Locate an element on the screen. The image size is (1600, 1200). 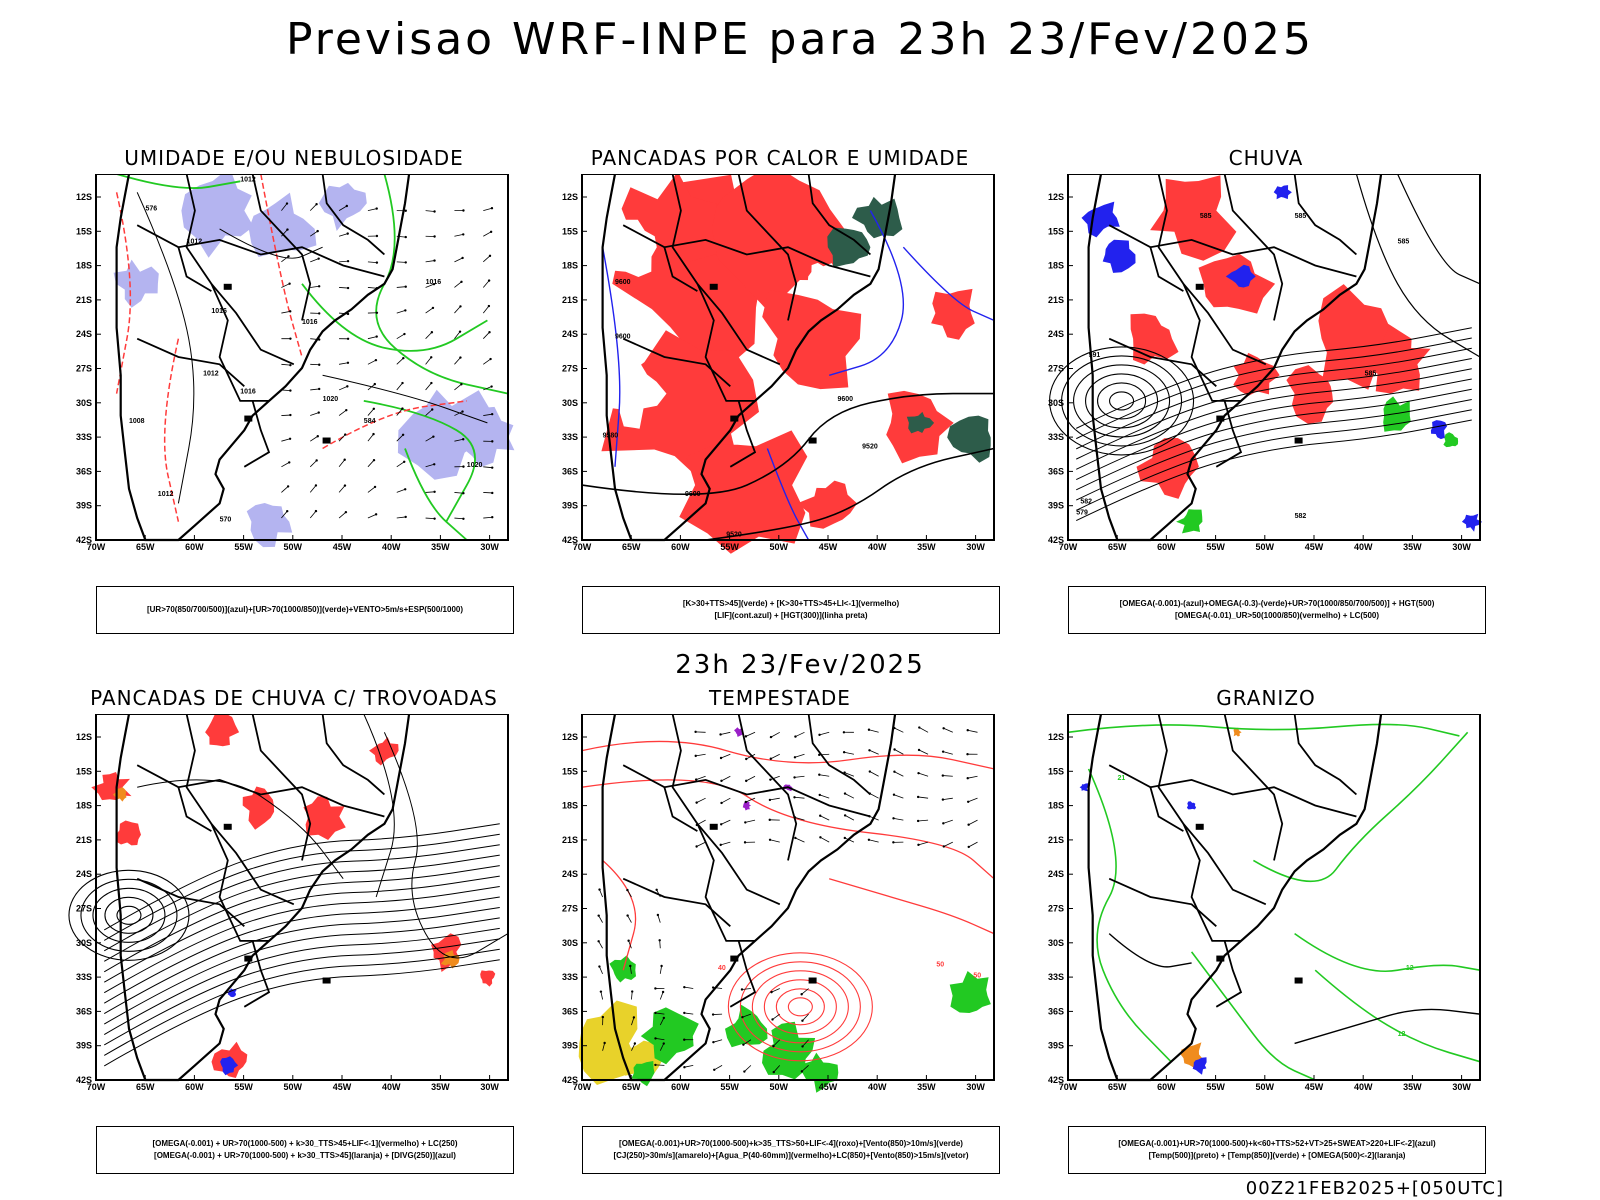
omega-500-area is located at coordinates (1237, 732).